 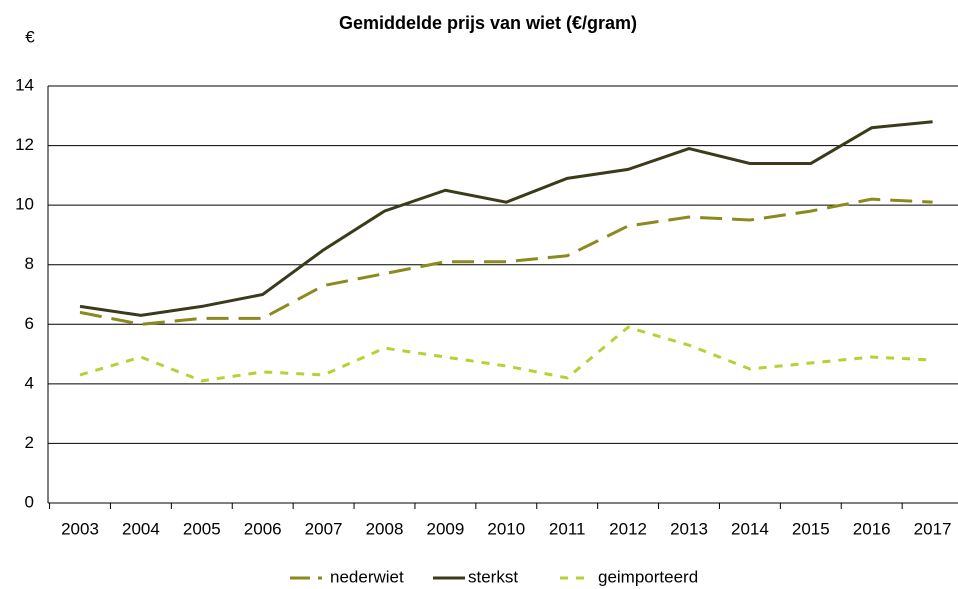 I want to click on x-tick-label: 2012, so click(x=628, y=528).